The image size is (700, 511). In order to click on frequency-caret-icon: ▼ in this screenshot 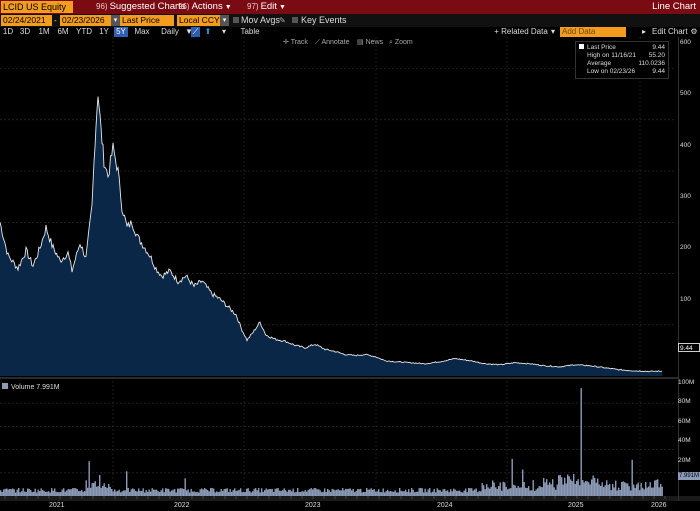, I will do `click(189, 31)`.